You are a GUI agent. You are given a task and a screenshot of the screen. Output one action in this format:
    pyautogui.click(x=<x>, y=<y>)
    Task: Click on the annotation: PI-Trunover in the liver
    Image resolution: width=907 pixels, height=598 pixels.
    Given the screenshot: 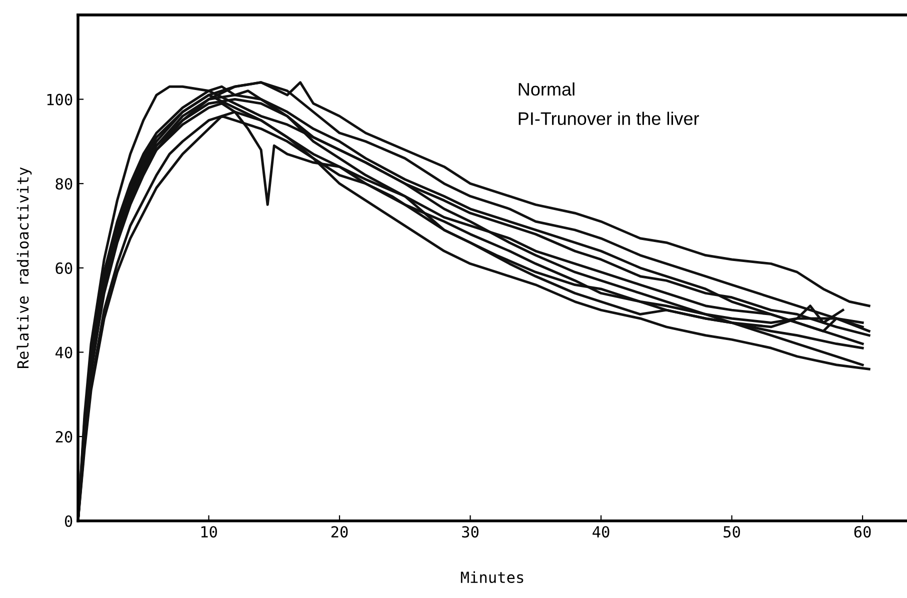 What is the action you would take?
    pyautogui.click(x=609, y=119)
    